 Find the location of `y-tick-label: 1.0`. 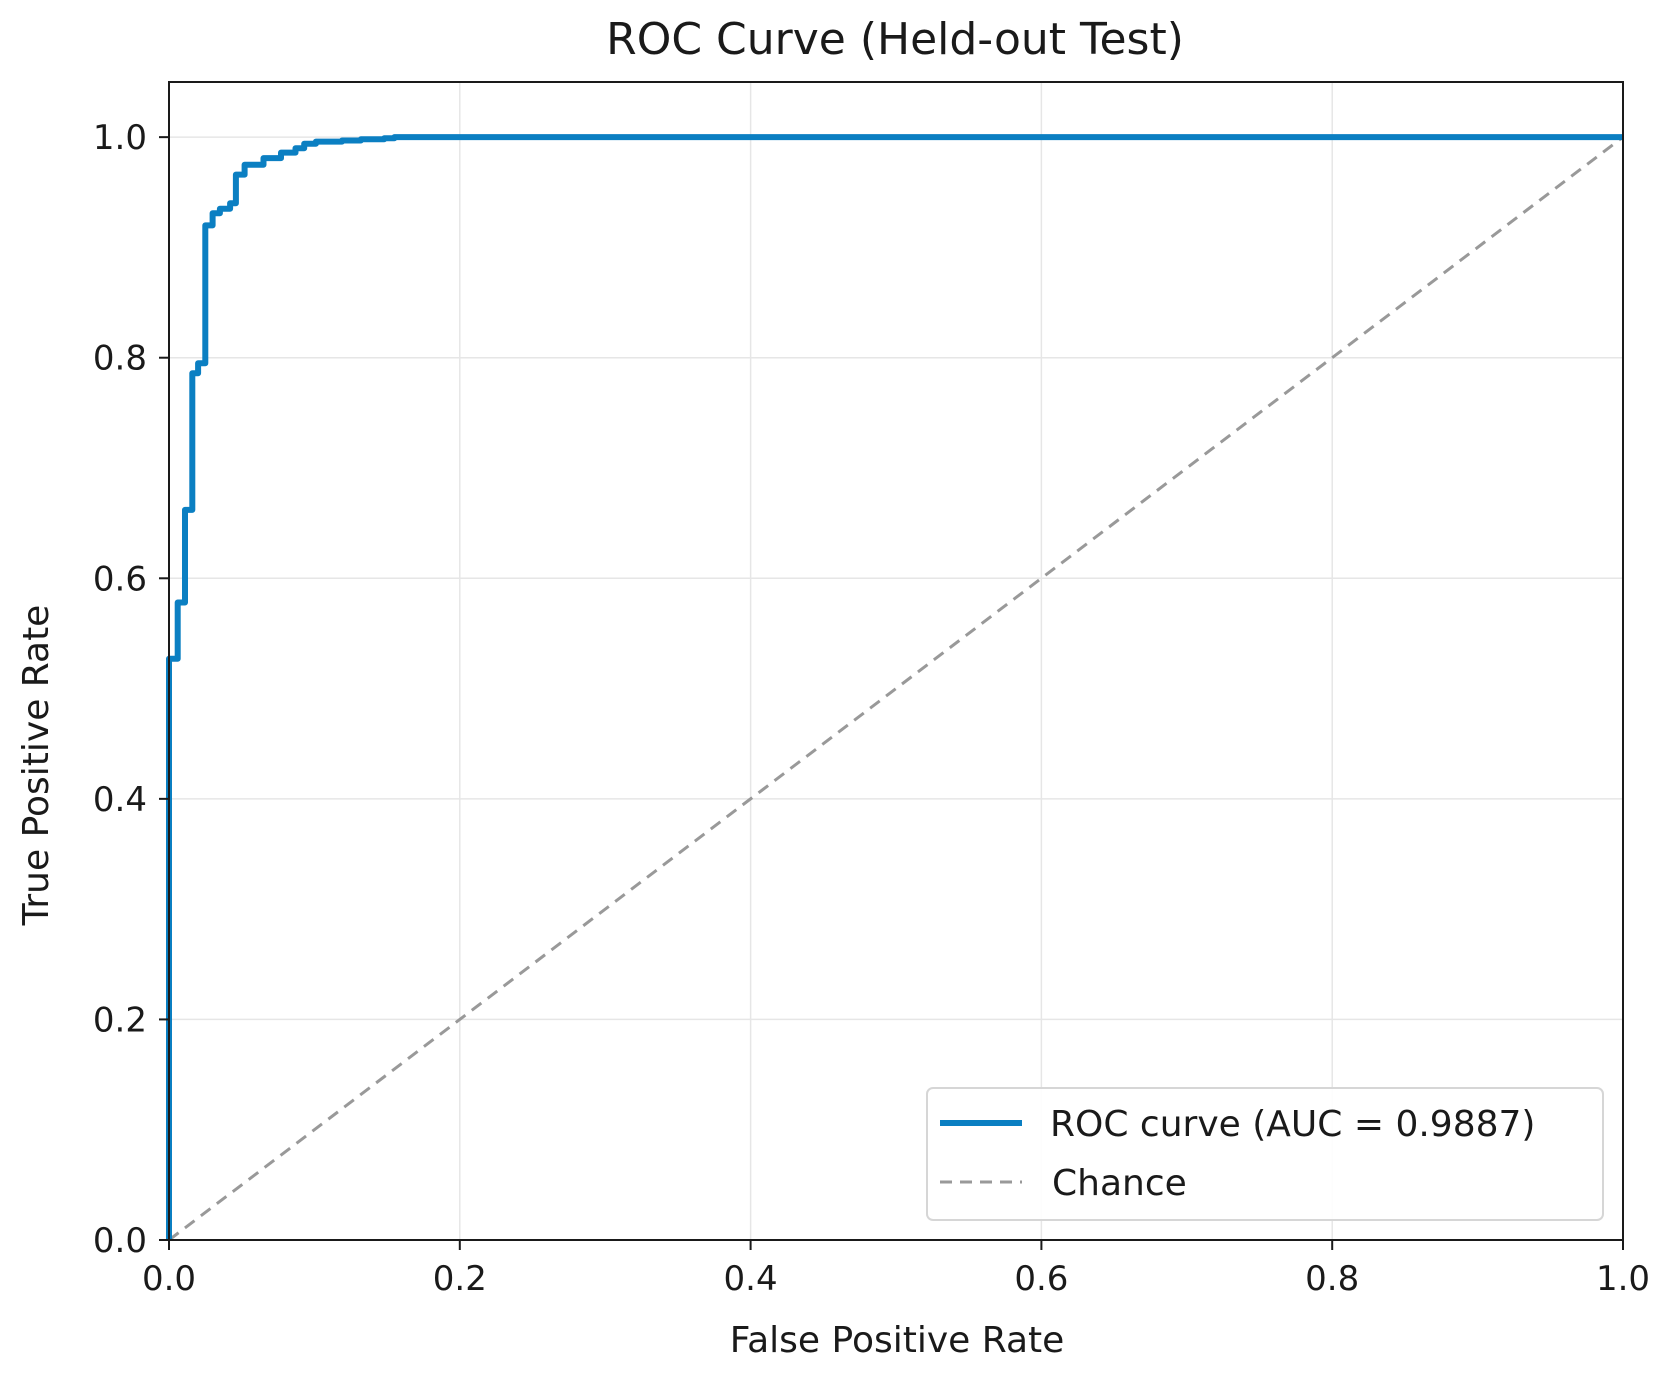

y-tick-label: 1.0 is located at coordinates (120, 138).